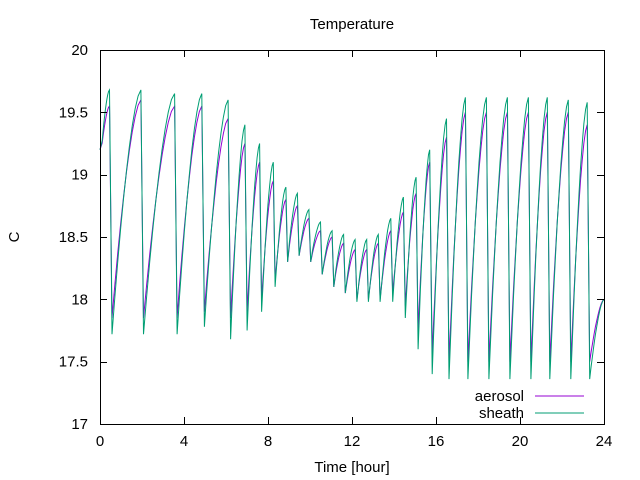 This screenshot has width=640, height=480. What do you see at coordinates (501, 413) in the screenshot?
I see `legend-label: sheath` at bounding box center [501, 413].